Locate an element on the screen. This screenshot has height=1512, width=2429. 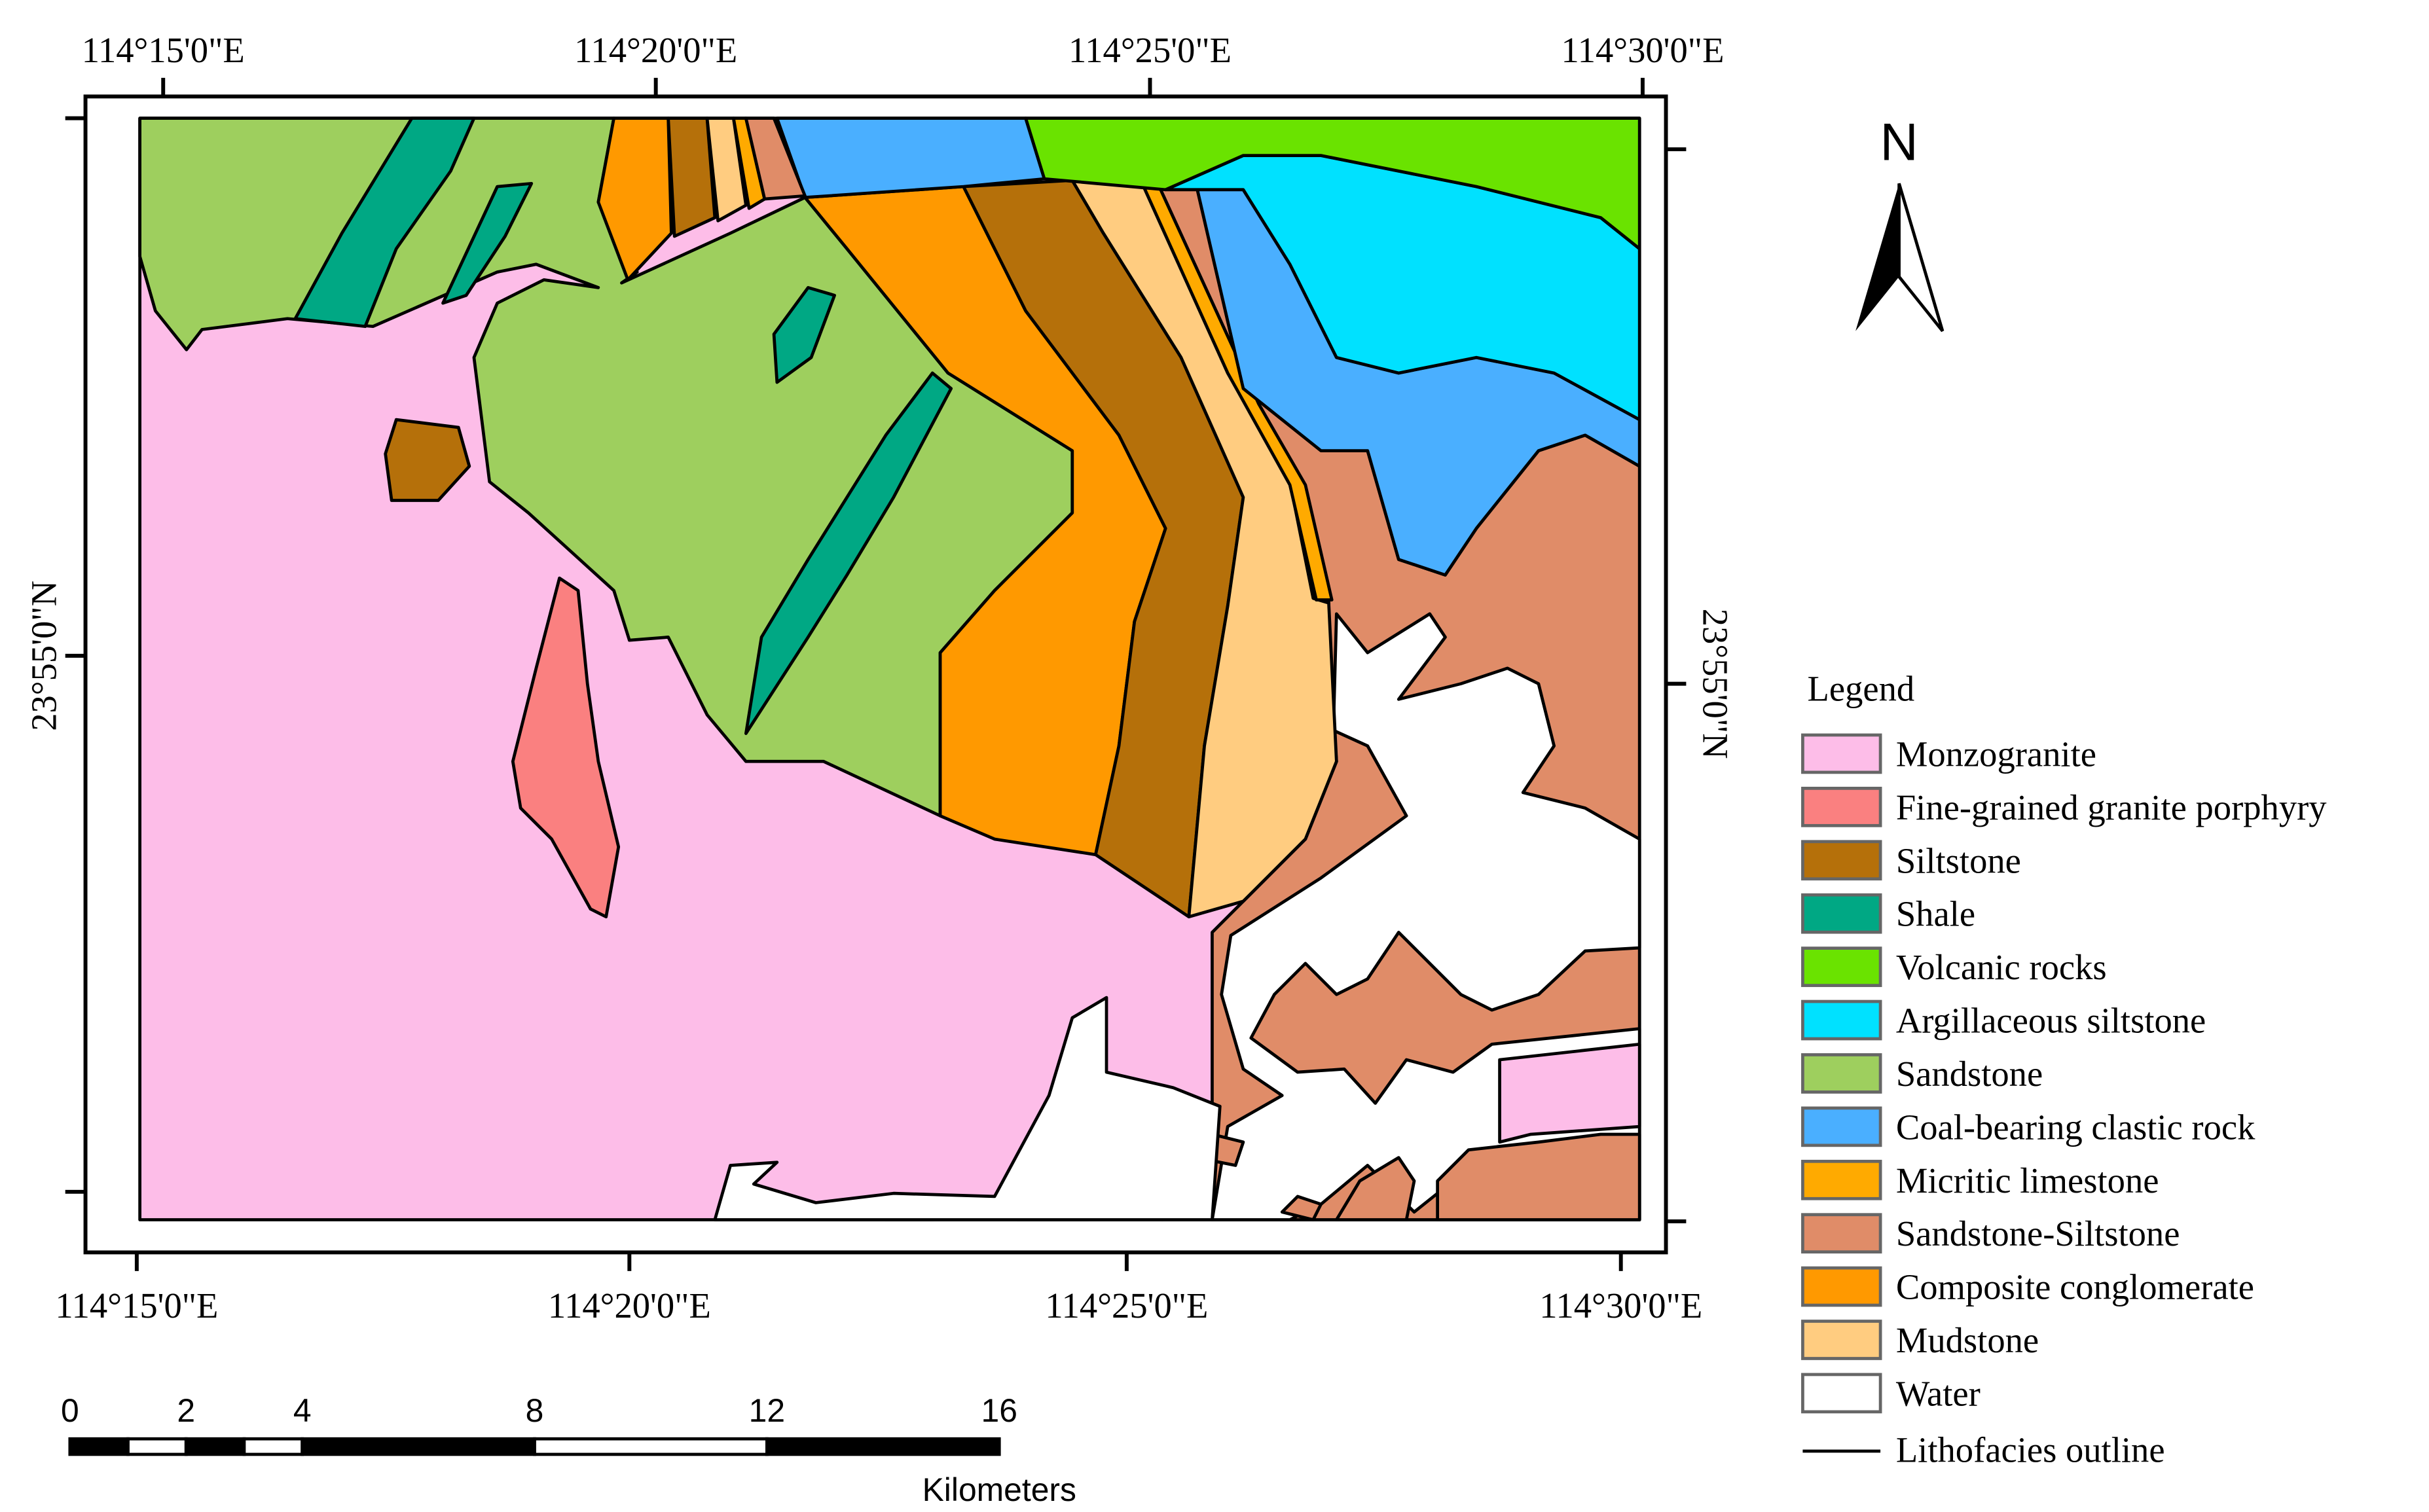
north-label: N is located at coordinates (1899, 142).